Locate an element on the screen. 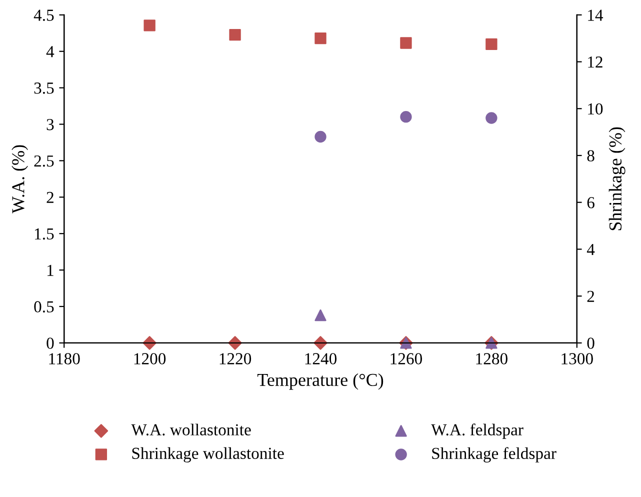  y2-tick-label: 2 is located at coordinates (590, 296).